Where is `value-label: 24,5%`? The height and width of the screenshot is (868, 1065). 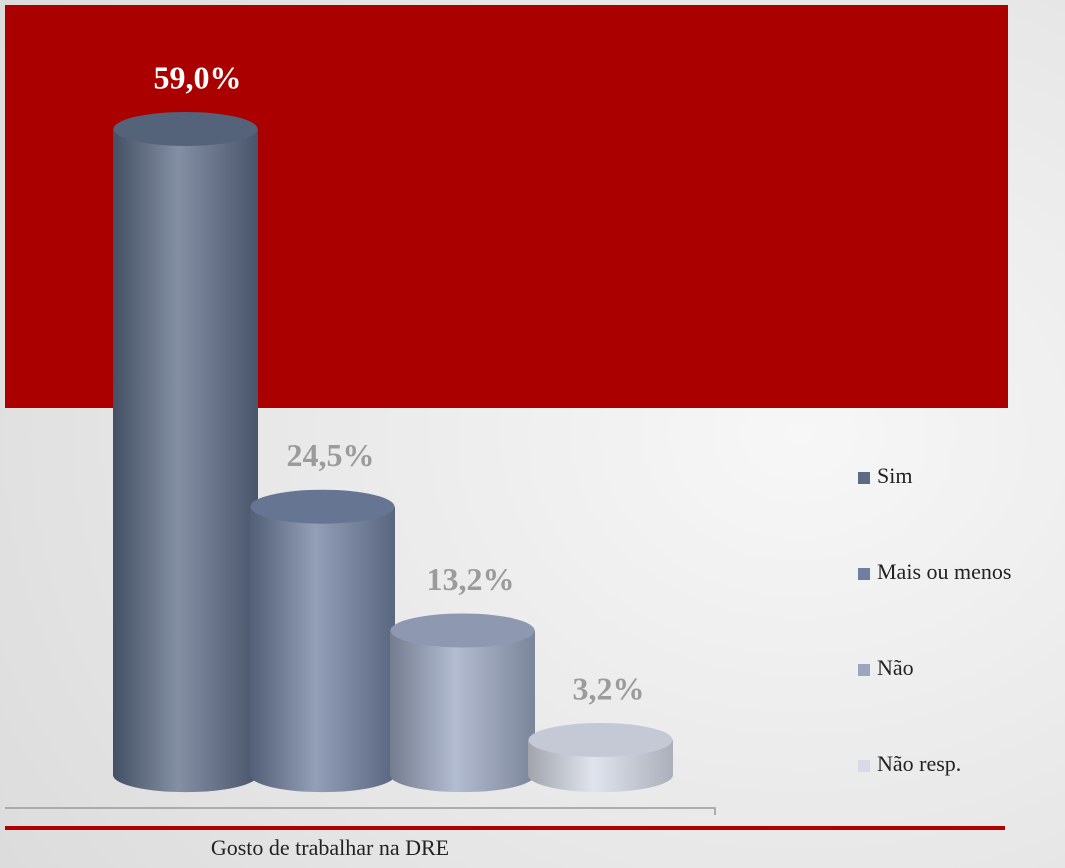 value-label: 24,5% is located at coordinates (331, 455).